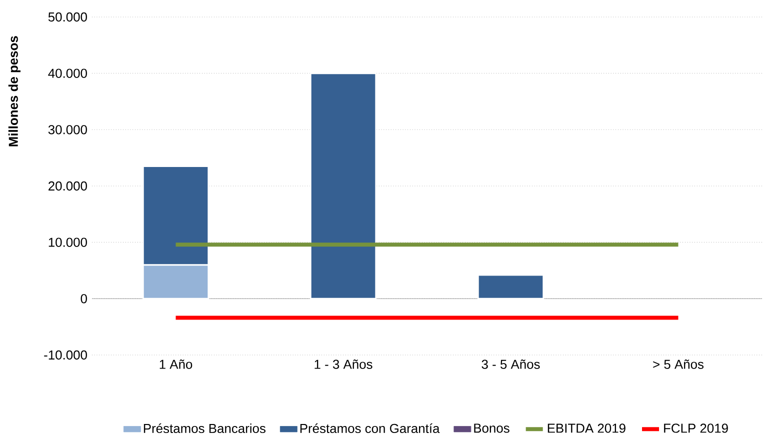 The height and width of the screenshot is (437, 778). What do you see at coordinates (696, 428) in the screenshot?
I see `legend-label: FCLP 2019` at bounding box center [696, 428].